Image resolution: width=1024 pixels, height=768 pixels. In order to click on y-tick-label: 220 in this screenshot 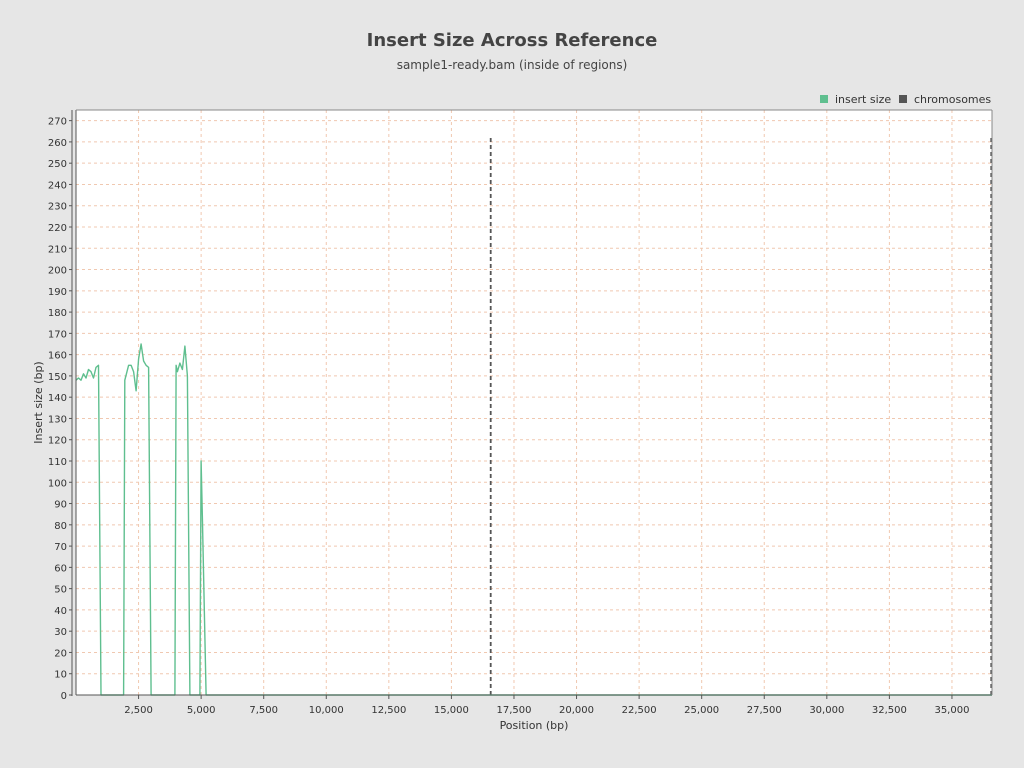, I will do `click(57, 228)`.